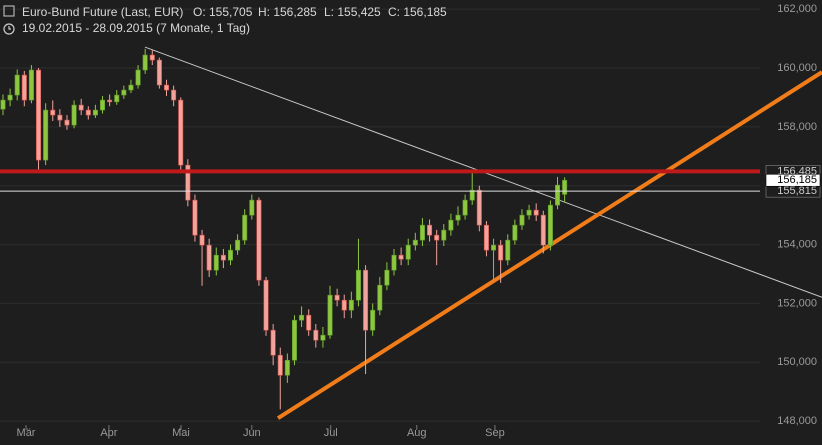  I want to click on y-tick-label: 160,000, so click(797, 68).